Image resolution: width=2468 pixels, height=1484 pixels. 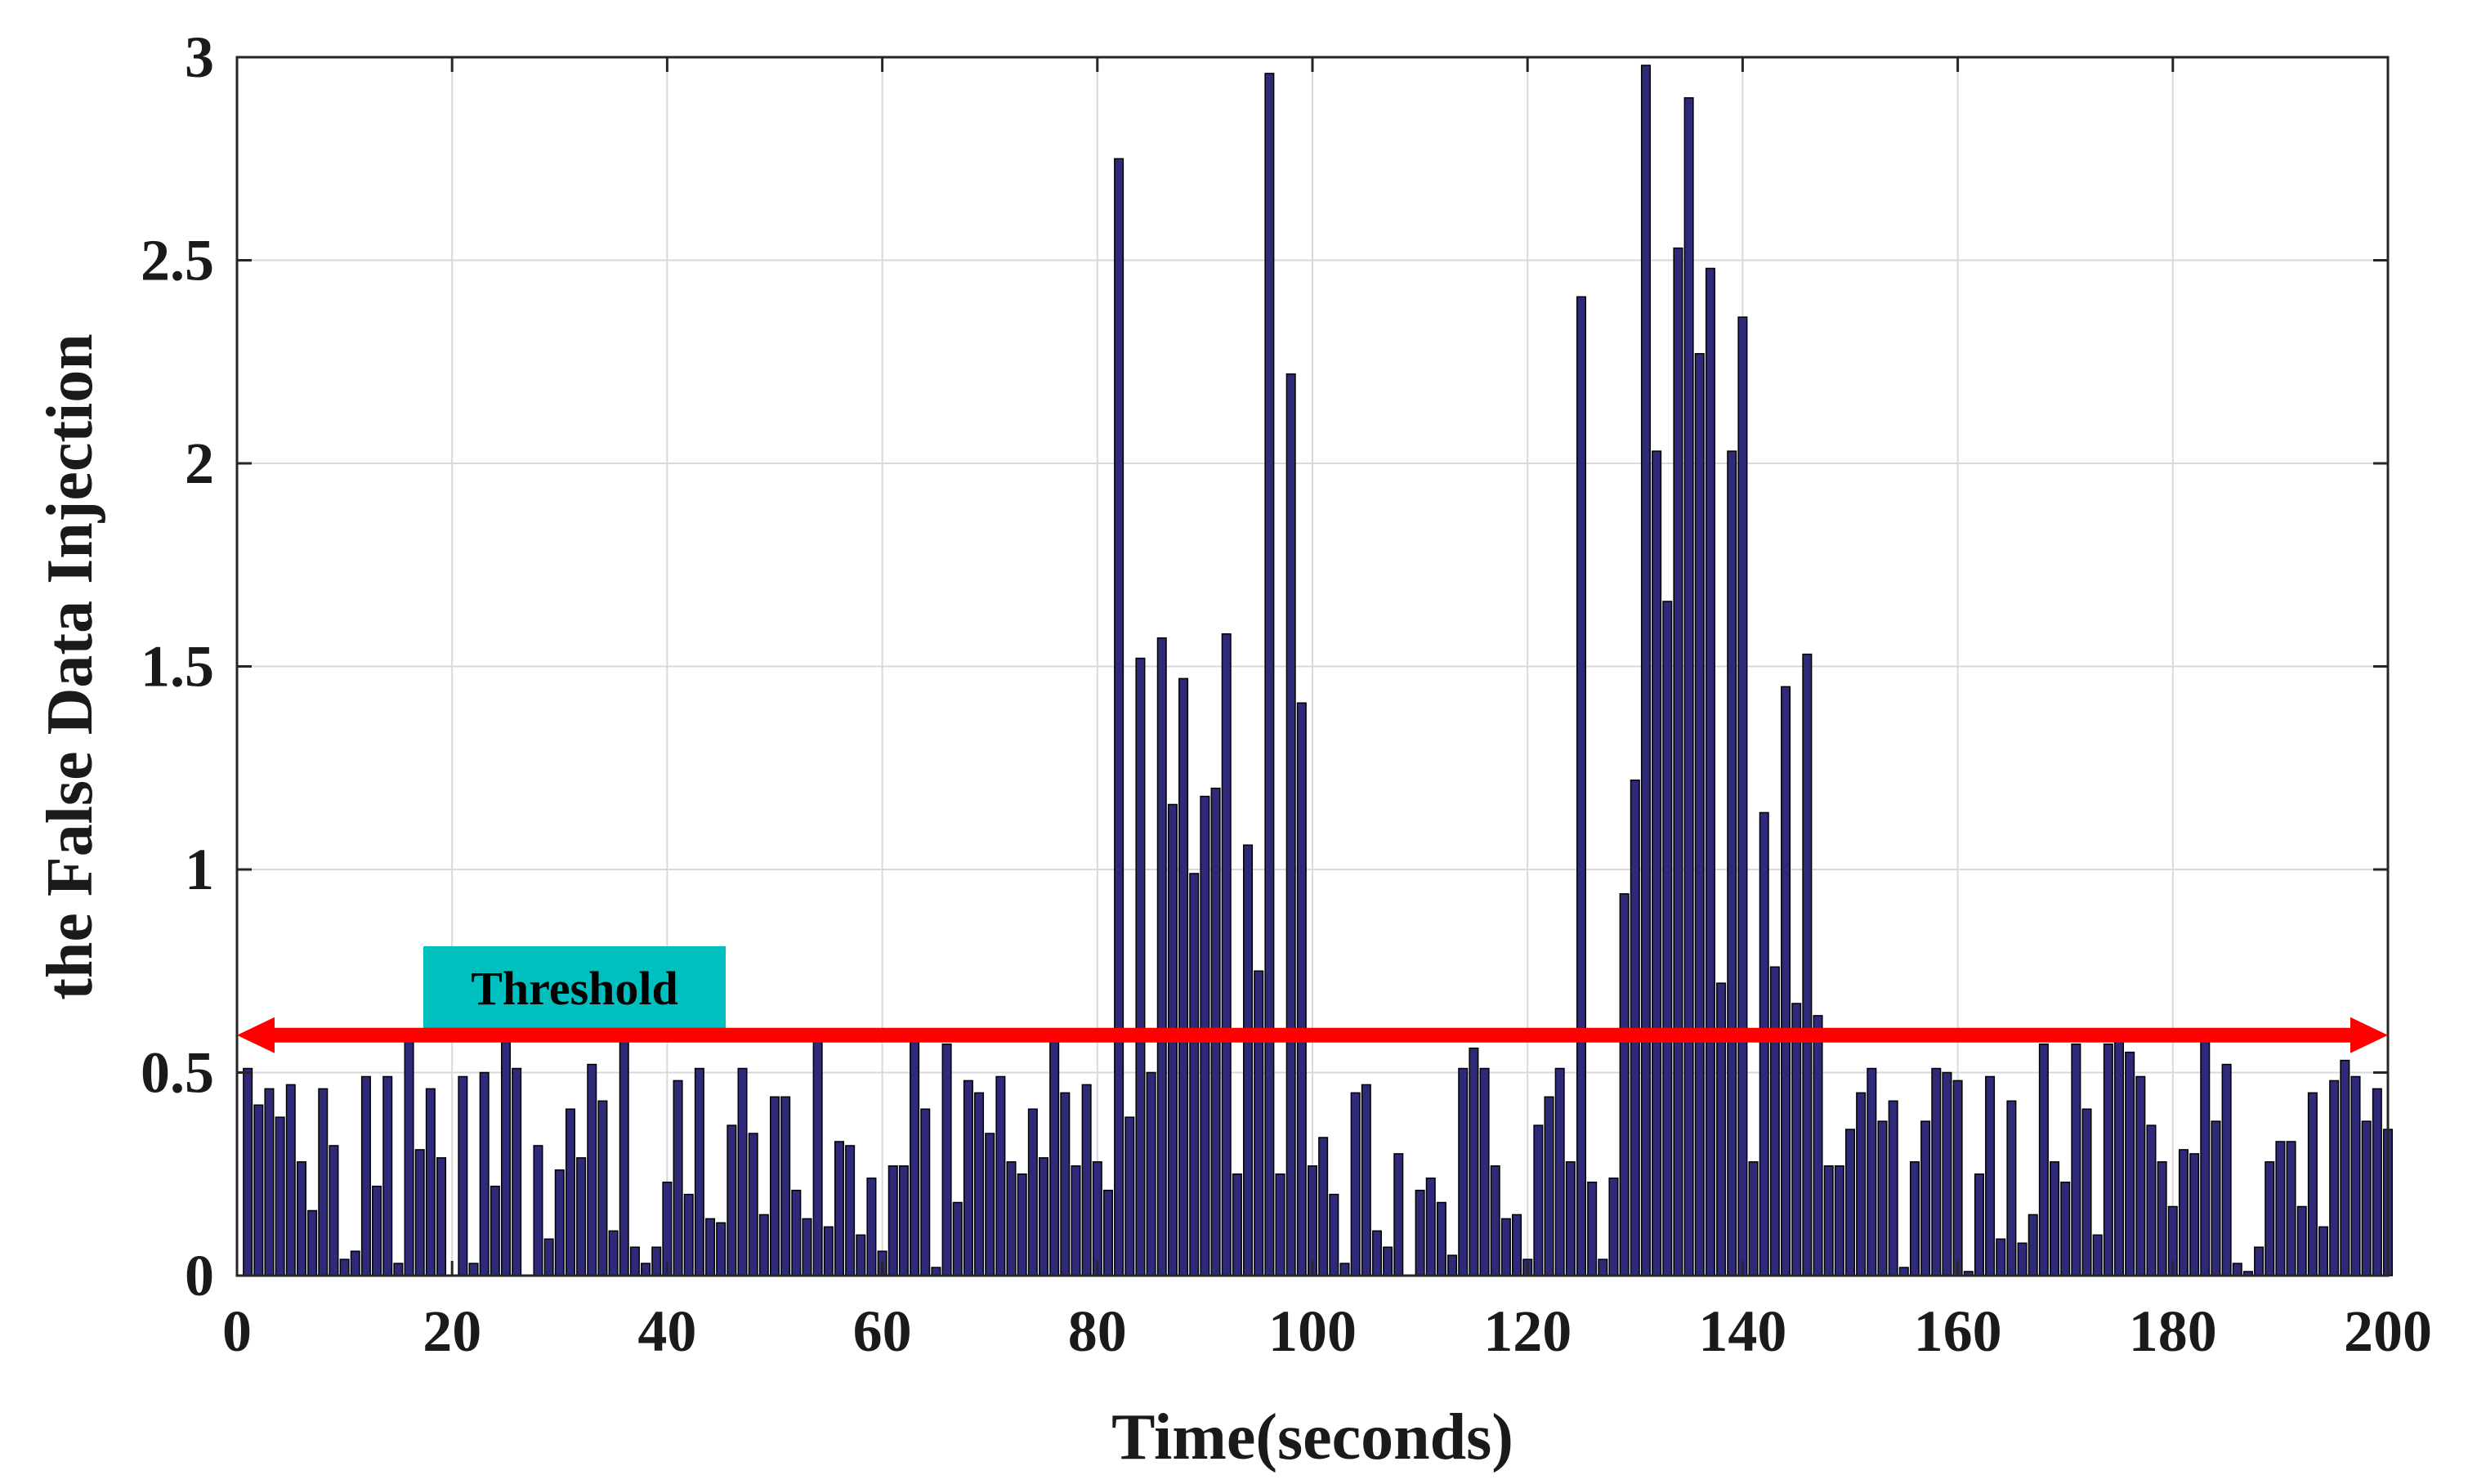 What do you see at coordinates (1312, 1437) in the screenshot?
I see `x-axis-title: Time(seconds)` at bounding box center [1312, 1437].